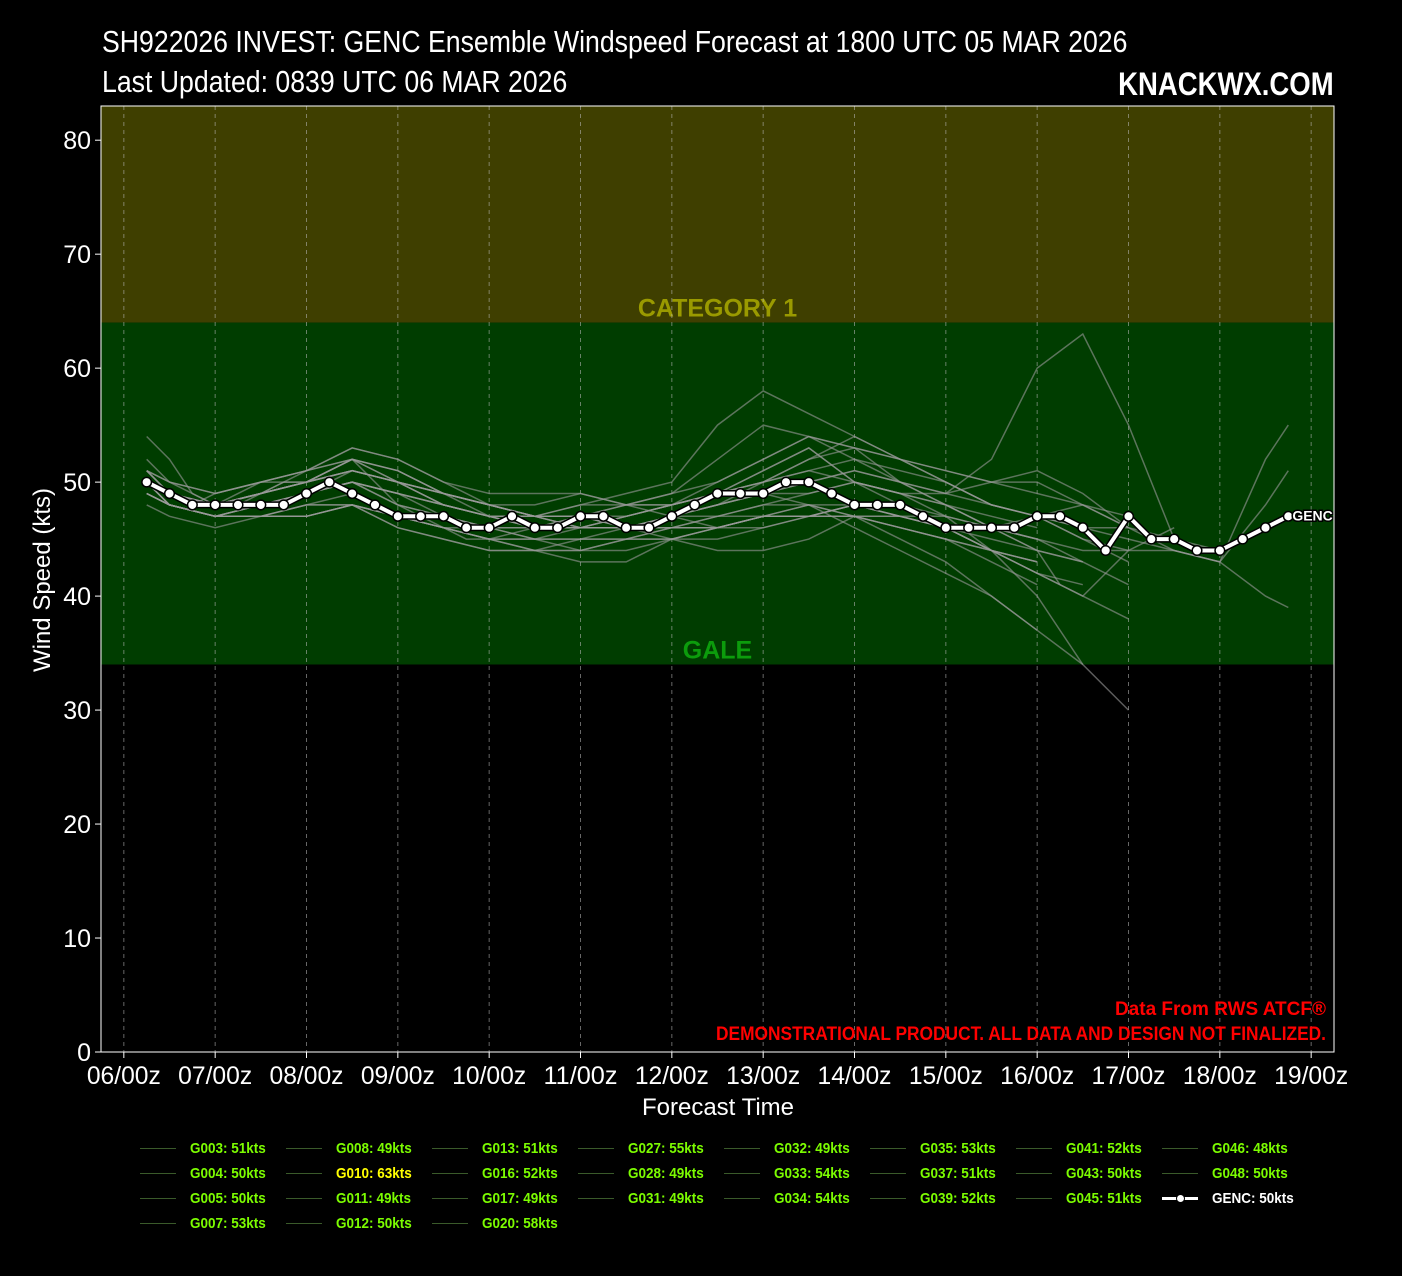 This screenshot has width=1402, height=1276. Describe the element at coordinates (520, 1148) in the screenshot. I see `legend-label: G013: 51kts` at that location.